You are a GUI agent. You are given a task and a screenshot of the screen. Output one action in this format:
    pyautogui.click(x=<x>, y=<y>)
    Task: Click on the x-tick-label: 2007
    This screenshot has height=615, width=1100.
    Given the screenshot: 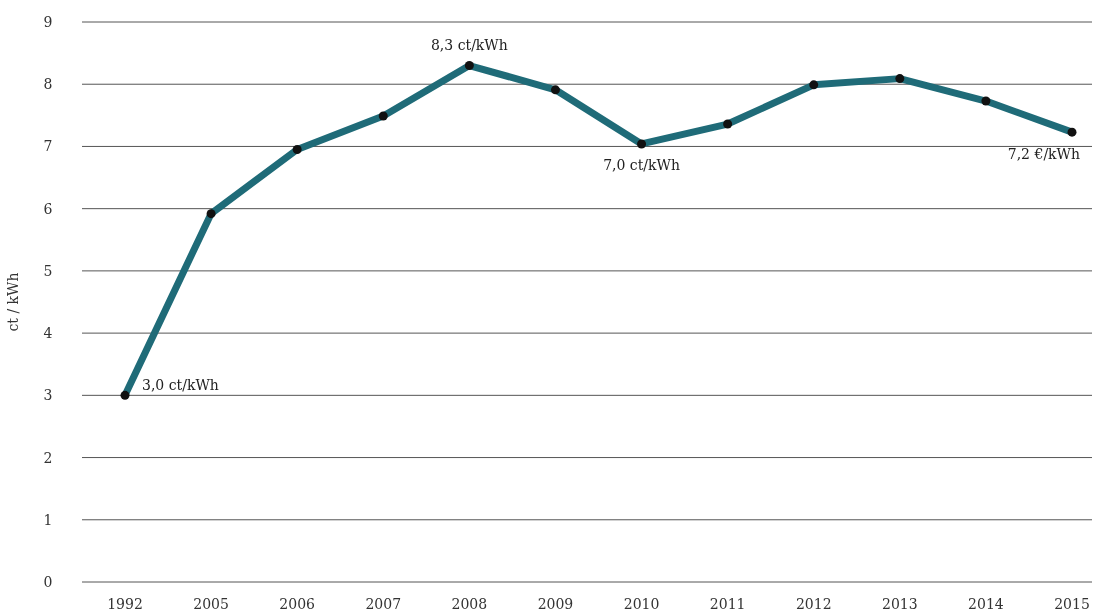 What is the action you would take?
    pyautogui.click(x=383, y=604)
    